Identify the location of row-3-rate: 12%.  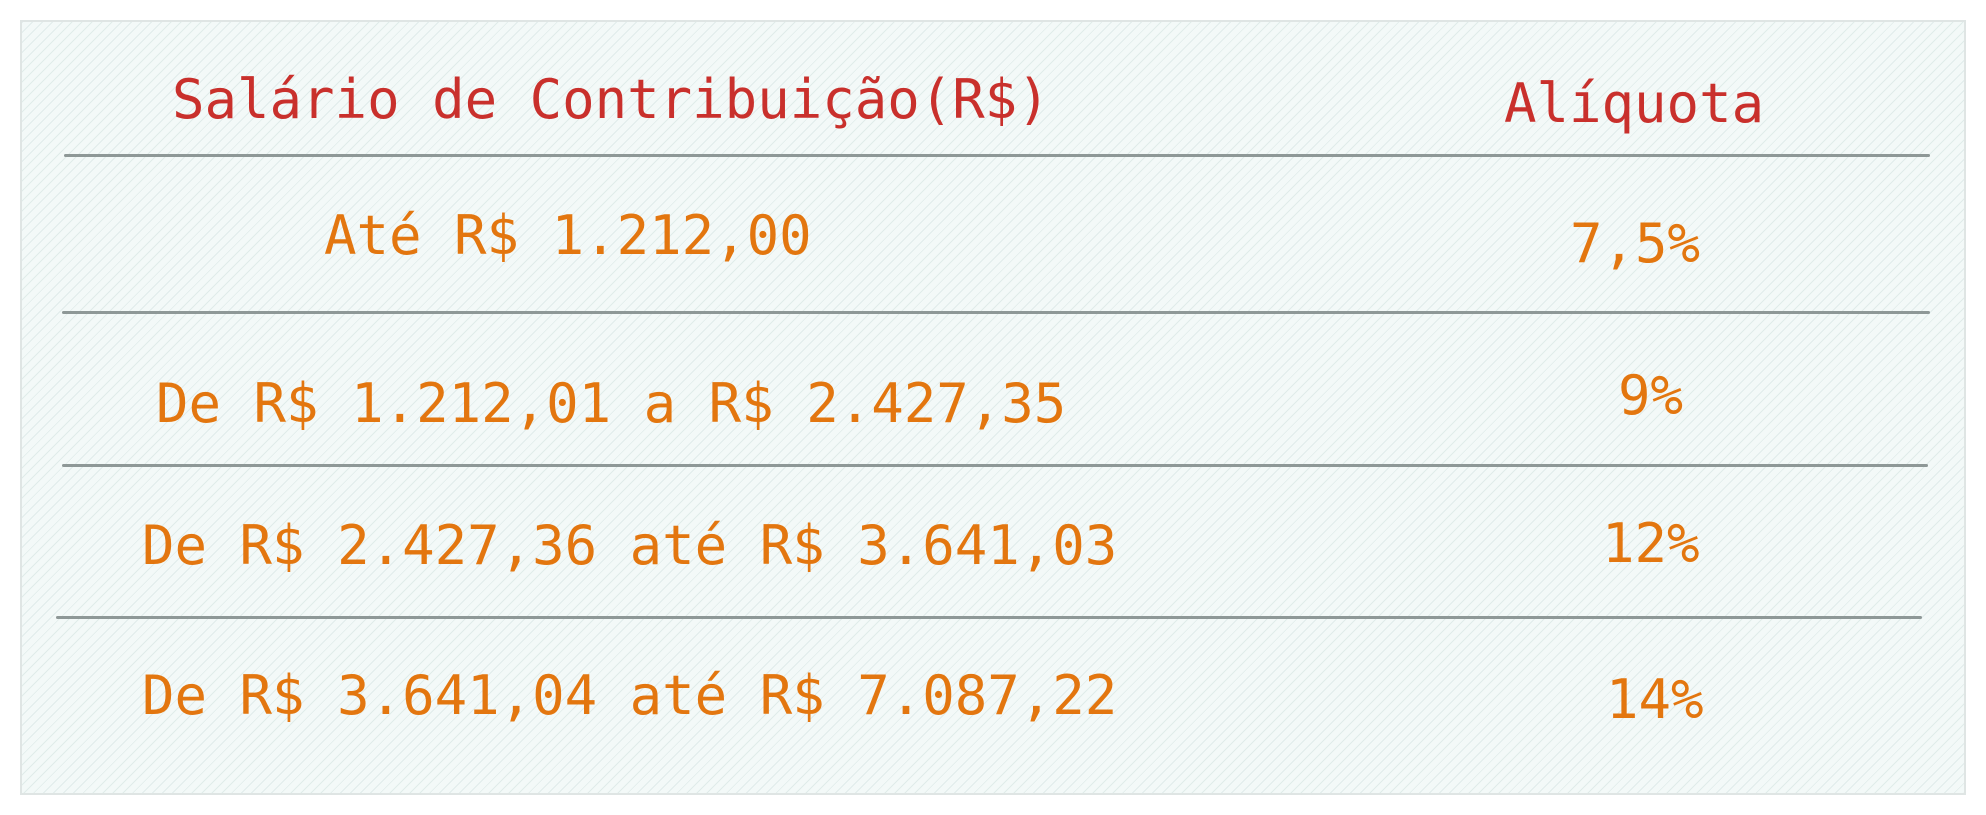
(1651, 543).